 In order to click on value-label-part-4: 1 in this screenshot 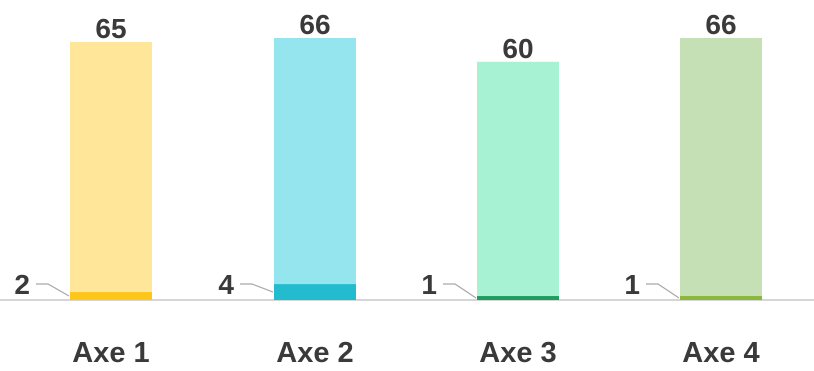, I will do `click(632, 284)`.